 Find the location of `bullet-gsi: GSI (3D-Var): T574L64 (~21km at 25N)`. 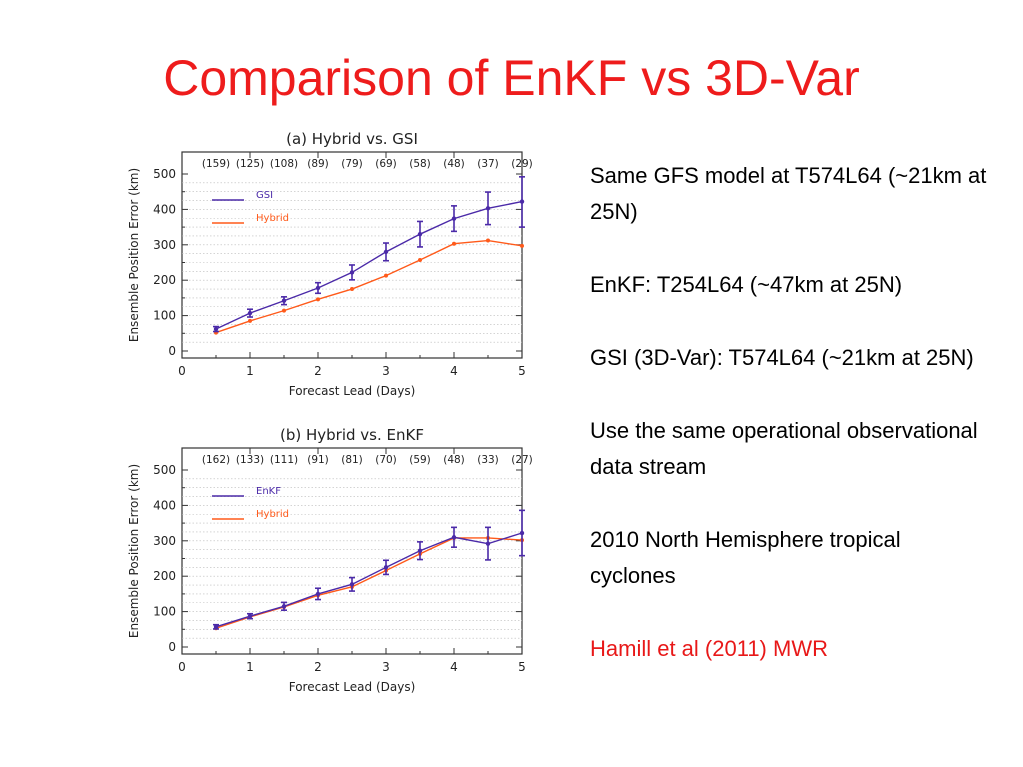

bullet-gsi: GSI (3D-Var): T574L64 (~21km at 25N) is located at coordinates (782, 357).